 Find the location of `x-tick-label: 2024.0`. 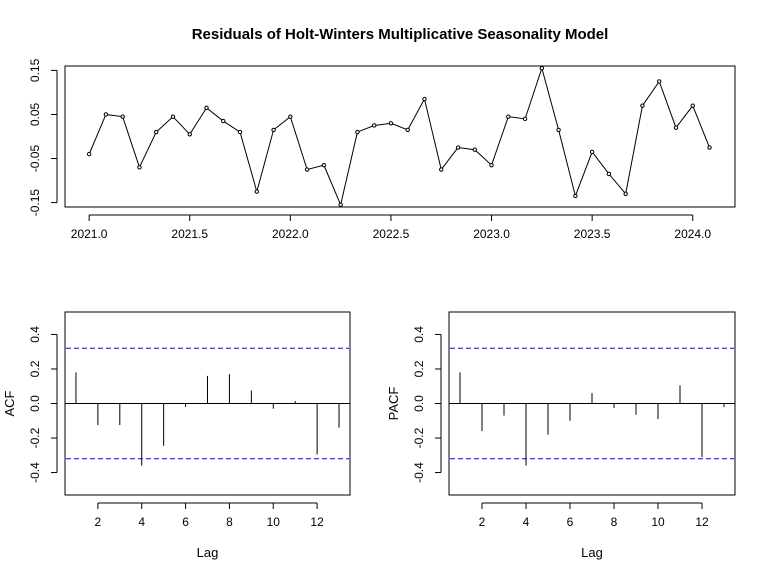

x-tick-label: 2024.0 is located at coordinates (692, 234).